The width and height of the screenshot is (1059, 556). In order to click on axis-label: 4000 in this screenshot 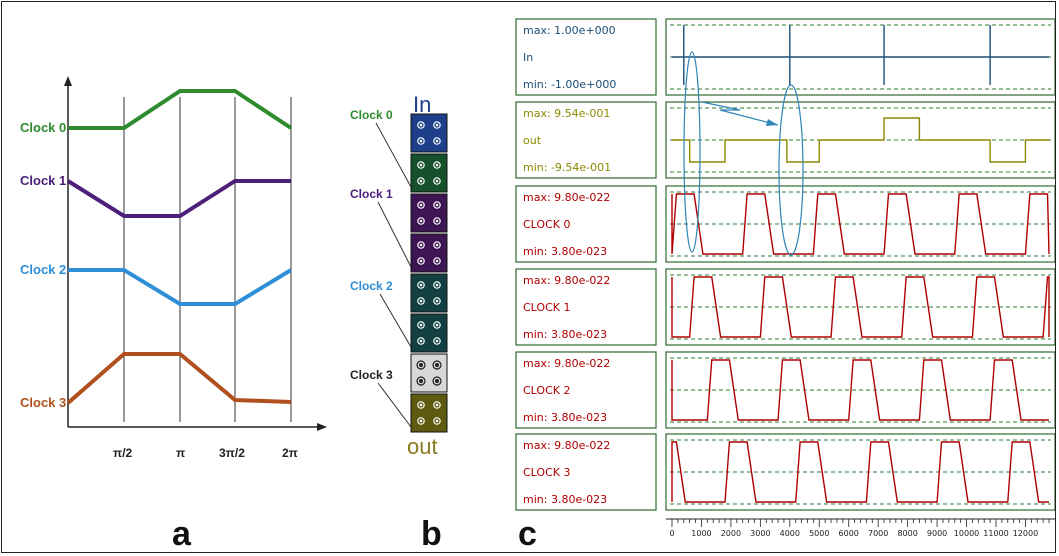, I will do `click(790, 533)`.